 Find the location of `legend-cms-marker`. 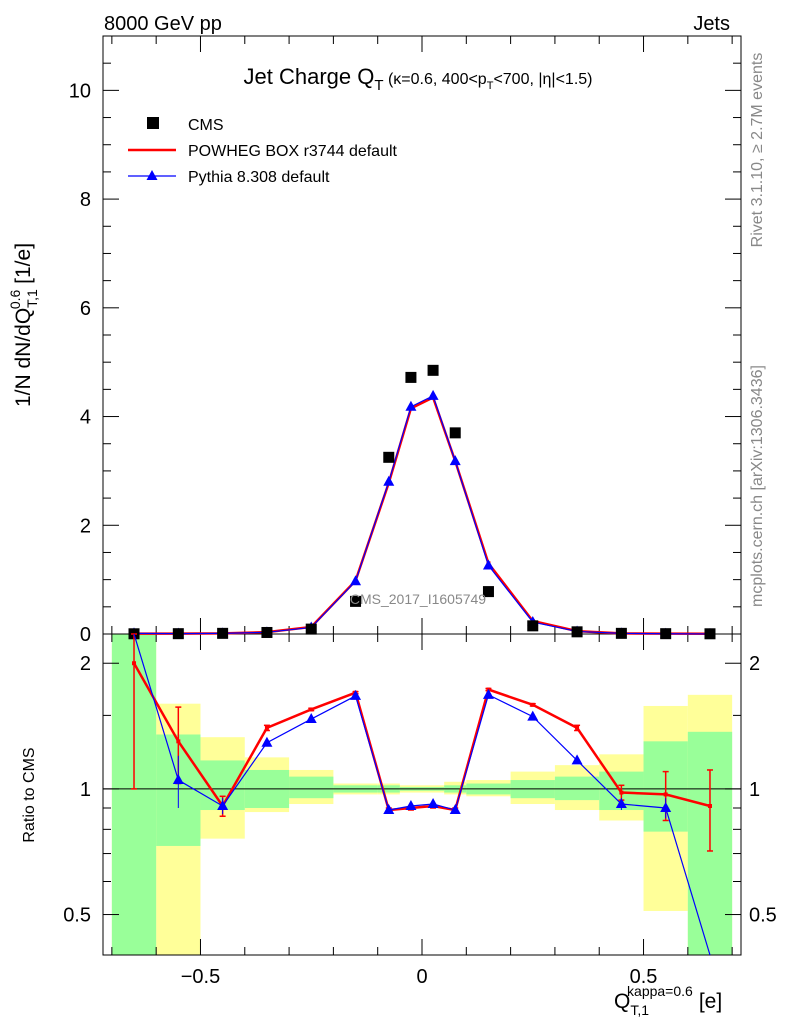

legend-cms-marker is located at coordinates (153, 123).